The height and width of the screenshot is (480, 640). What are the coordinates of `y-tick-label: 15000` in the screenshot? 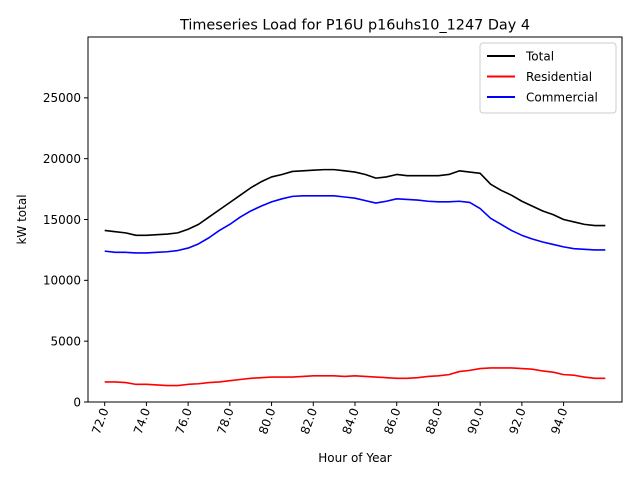 It's located at (62, 220).